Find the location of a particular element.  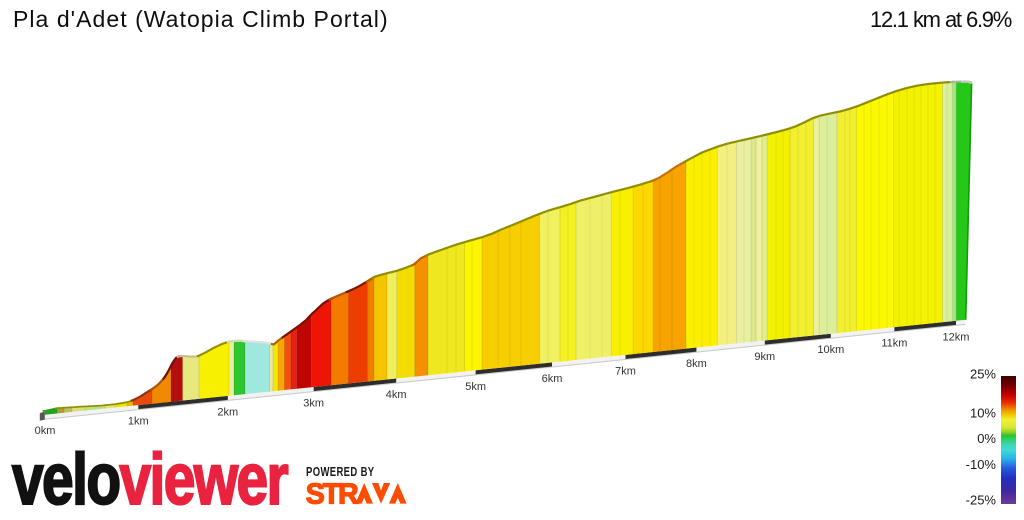

svg-text: 0% is located at coordinates (986, 438).